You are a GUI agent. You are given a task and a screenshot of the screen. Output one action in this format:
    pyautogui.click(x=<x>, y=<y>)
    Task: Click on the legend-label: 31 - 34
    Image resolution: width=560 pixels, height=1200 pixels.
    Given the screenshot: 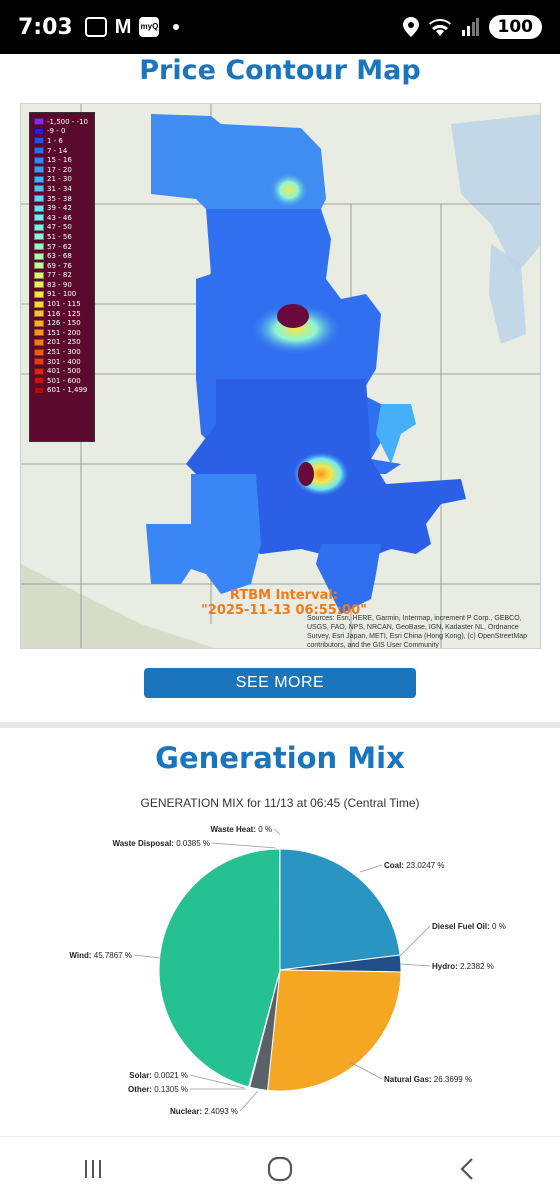 What is the action you would take?
    pyautogui.click(x=59, y=188)
    